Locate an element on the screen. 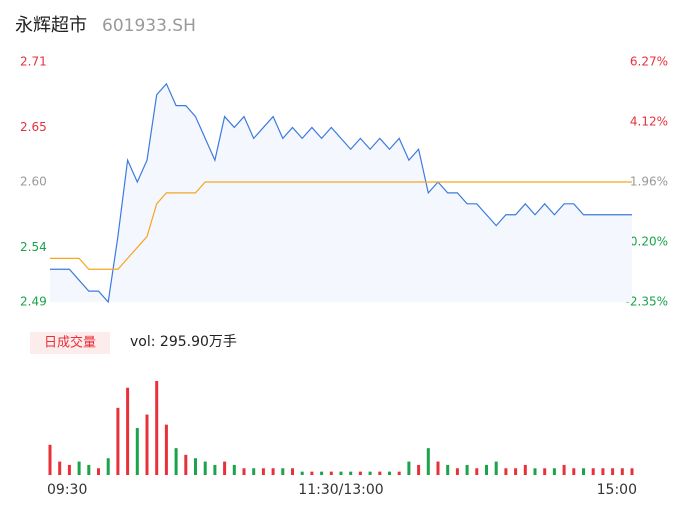 The height and width of the screenshot is (528, 686). volume-label: 日成交量 is located at coordinates (70, 343).